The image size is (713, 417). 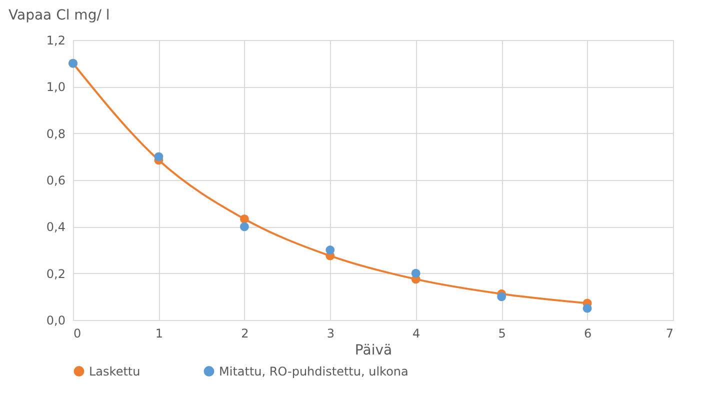 I want to click on y-tick-label: 0,8, so click(x=56, y=133).